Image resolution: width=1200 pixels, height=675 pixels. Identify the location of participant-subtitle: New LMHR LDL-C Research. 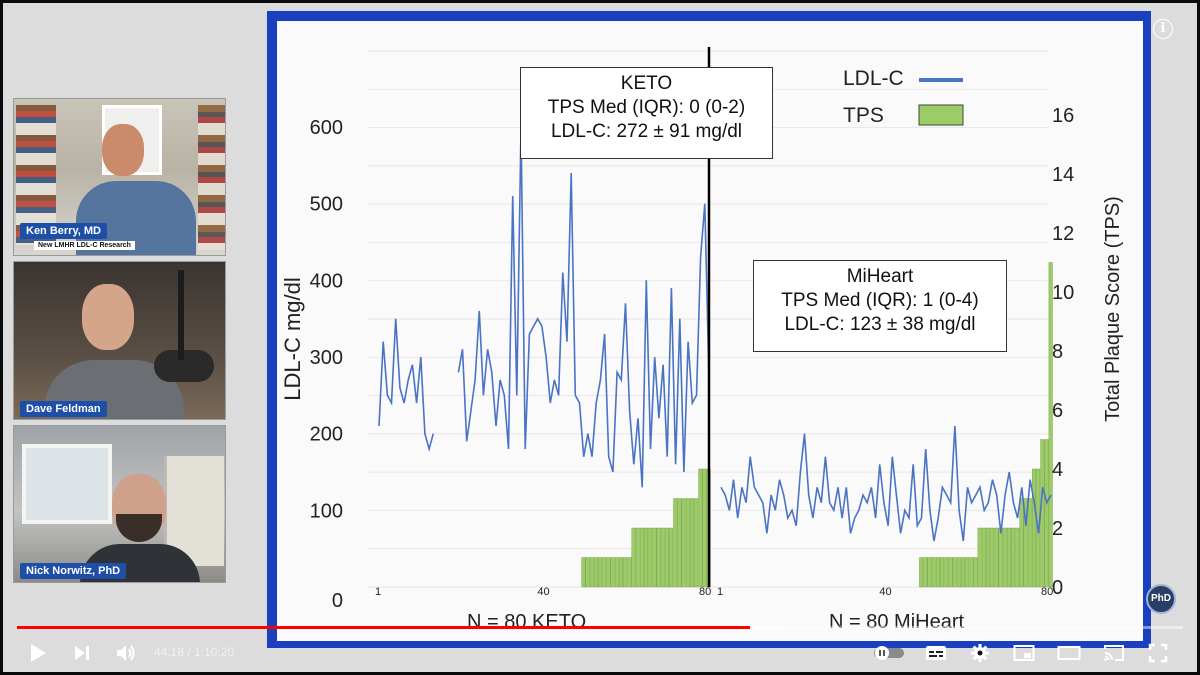
(84, 245).